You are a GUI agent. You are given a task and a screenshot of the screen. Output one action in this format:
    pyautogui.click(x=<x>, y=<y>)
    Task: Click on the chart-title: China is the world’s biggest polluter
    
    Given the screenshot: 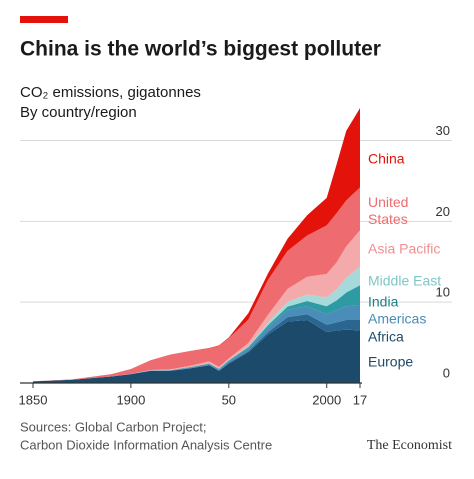 What is the action you would take?
    pyautogui.click(x=200, y=49)
    